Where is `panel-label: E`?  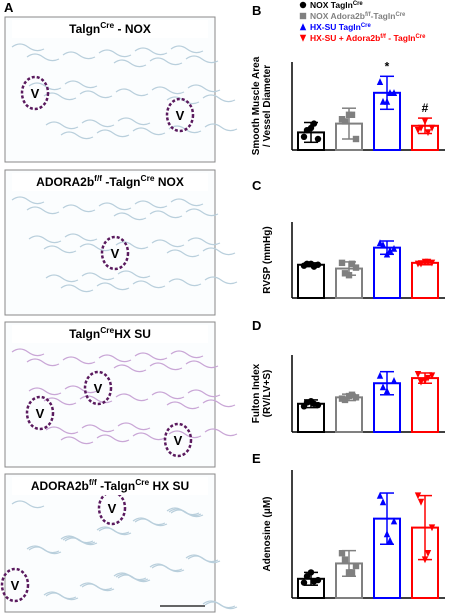 panel-label: E is located at coordinates (256, 458).